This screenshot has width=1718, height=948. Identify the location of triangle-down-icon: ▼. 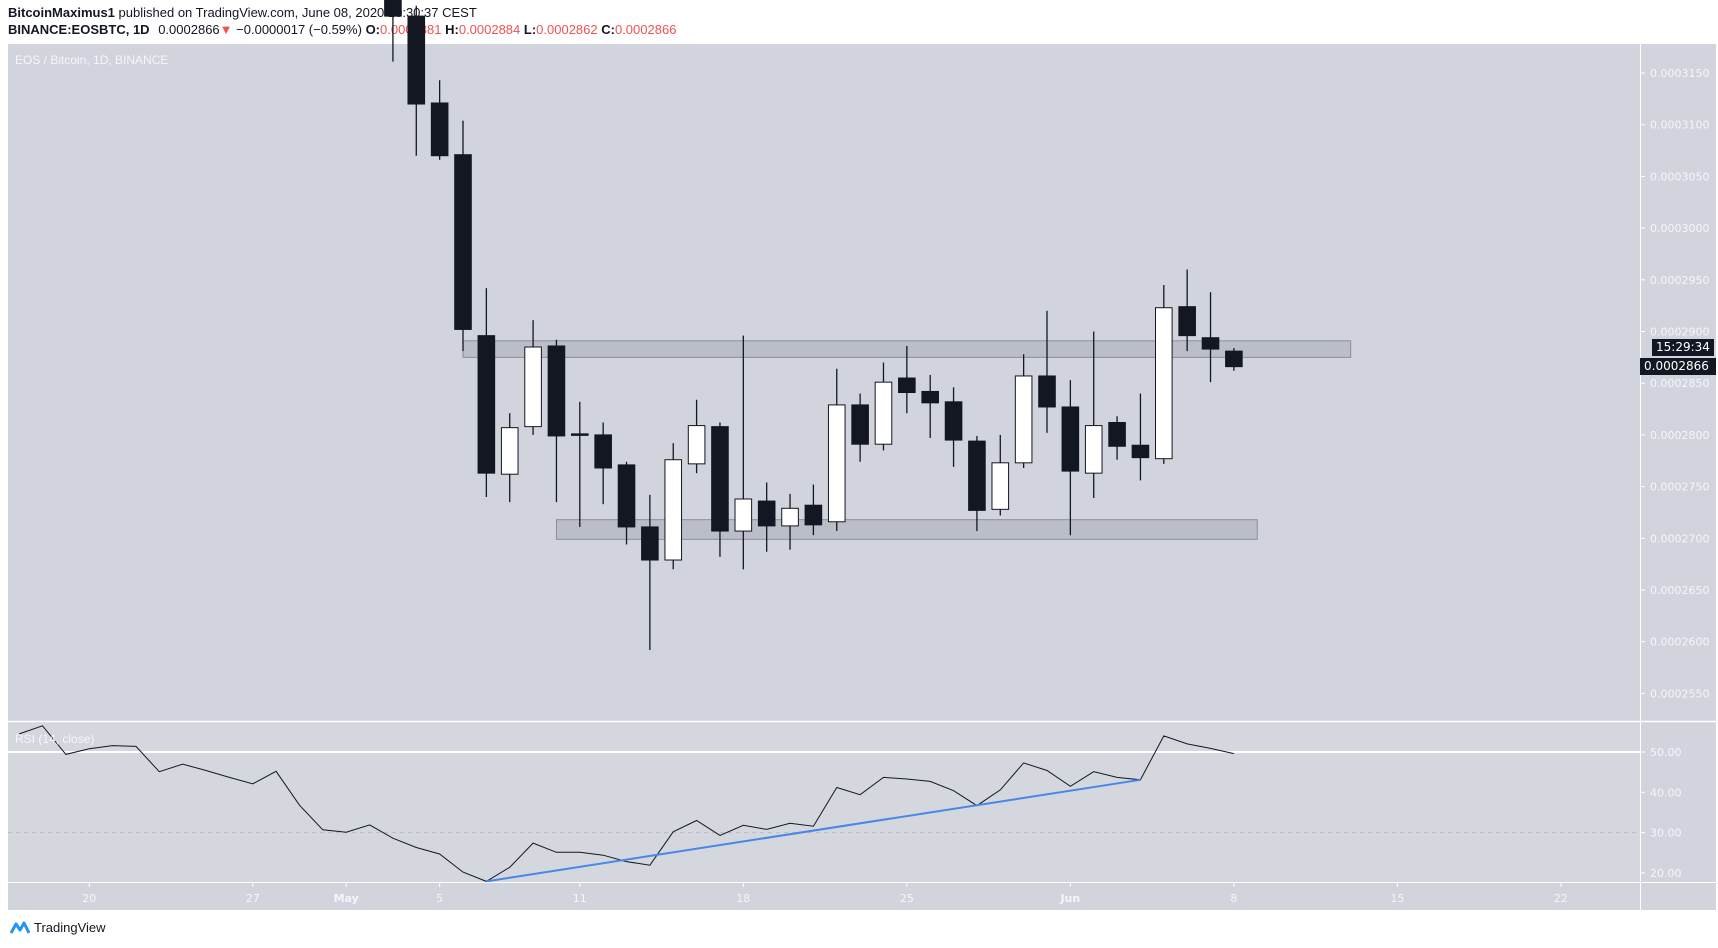
(226, 29).